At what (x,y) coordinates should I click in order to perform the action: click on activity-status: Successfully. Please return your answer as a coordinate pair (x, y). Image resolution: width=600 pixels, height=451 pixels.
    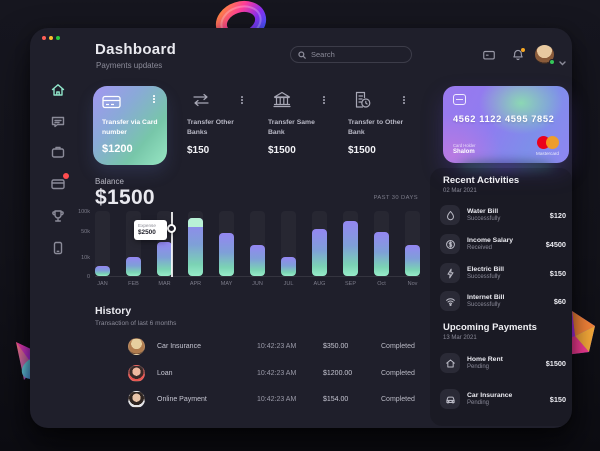
    Looking at the image, I should click on (484, 305).